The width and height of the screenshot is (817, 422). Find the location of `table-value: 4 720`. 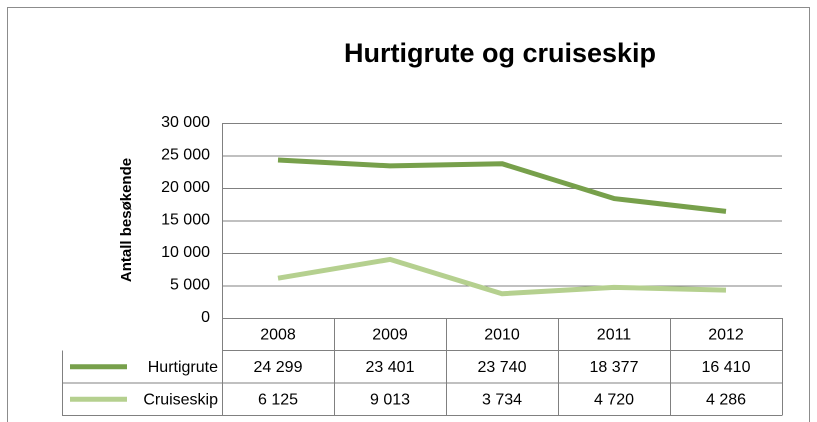

table-value: 4 720 is located at coordinates (614, 399).